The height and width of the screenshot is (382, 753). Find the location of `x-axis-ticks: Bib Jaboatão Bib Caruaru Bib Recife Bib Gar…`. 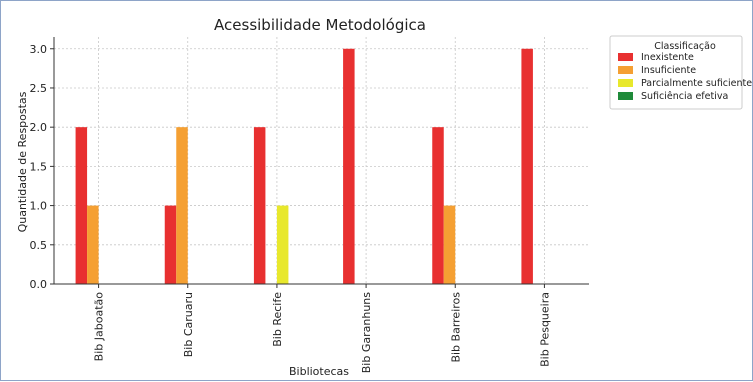

x-axis-ticks: Bib Jaboatão Bib Caruaru Bib Recife Bib Gar… is located at coordinates (322, 328).